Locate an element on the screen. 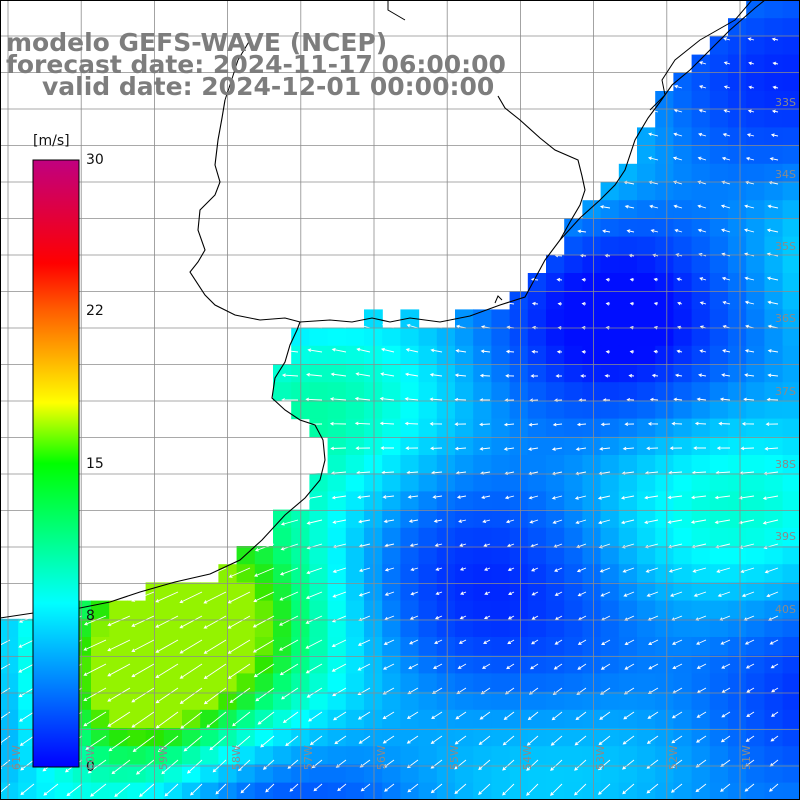 The image size is (800, 800). interior-boundary is located at coordinates (363, 152).